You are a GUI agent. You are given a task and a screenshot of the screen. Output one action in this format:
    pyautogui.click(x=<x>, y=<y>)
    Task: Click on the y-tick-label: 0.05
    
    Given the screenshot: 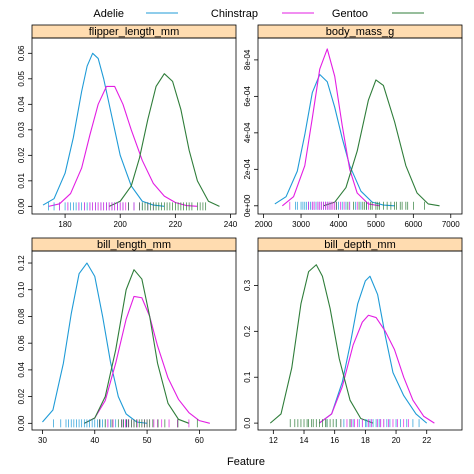 What is the action you would take?
    pyautogui.click(x=21, y=78)
    